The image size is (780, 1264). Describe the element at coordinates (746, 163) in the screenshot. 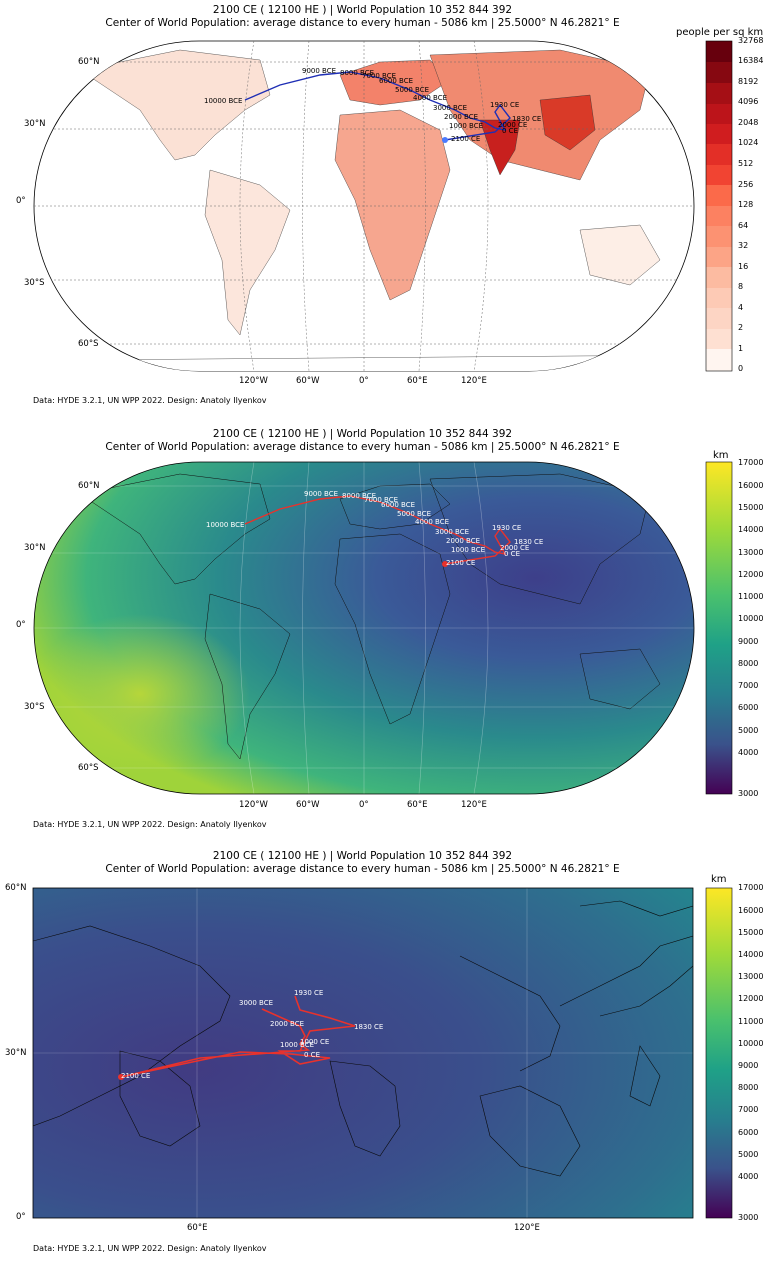

I see `cb-tick: 512` at that location.